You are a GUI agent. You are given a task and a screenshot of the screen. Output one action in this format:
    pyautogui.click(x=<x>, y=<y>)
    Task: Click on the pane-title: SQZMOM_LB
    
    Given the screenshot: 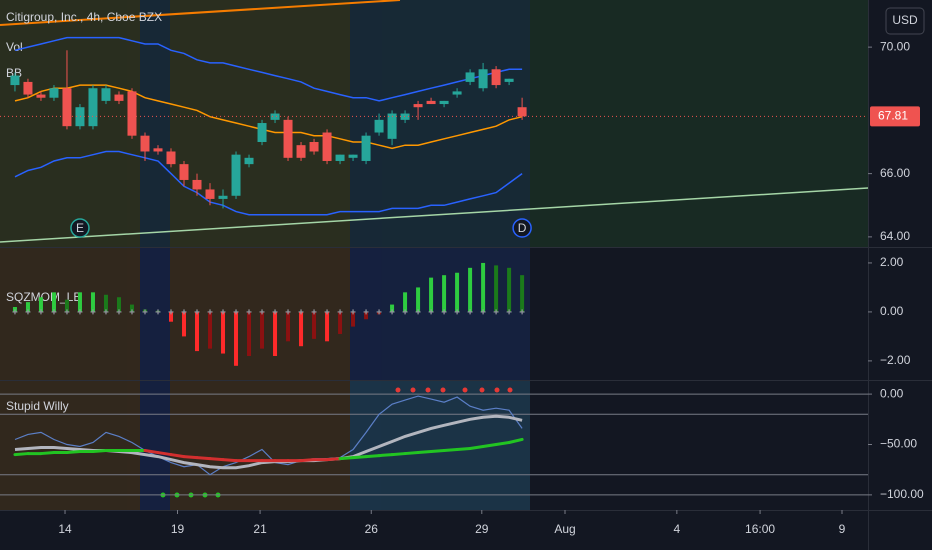 What is the action you would take?
    pyautogui.click(x=43, y=297)
    